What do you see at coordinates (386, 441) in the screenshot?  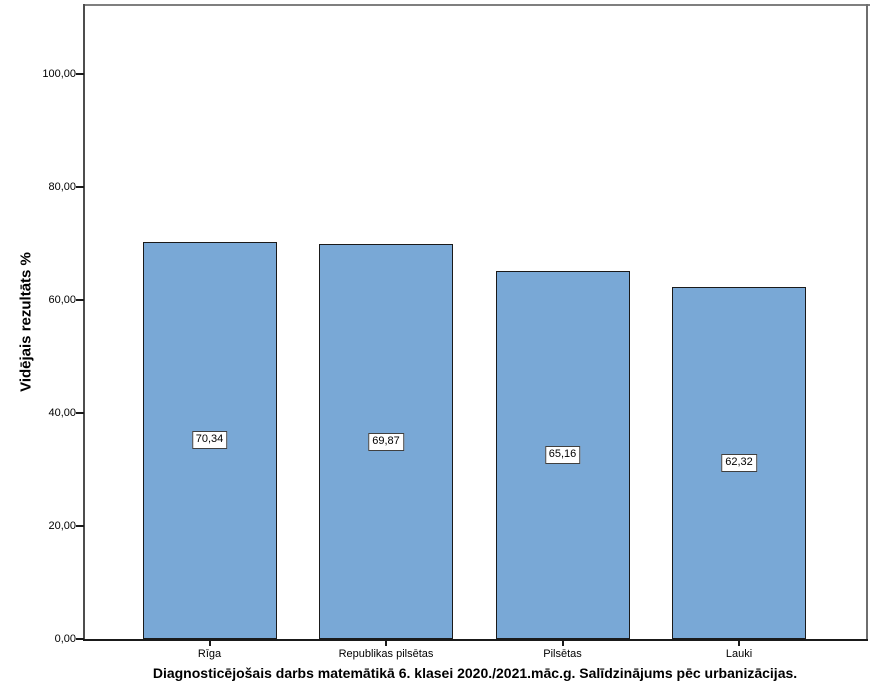 I see `bar-value-label: 69,87` at bounding box center [386, 441].